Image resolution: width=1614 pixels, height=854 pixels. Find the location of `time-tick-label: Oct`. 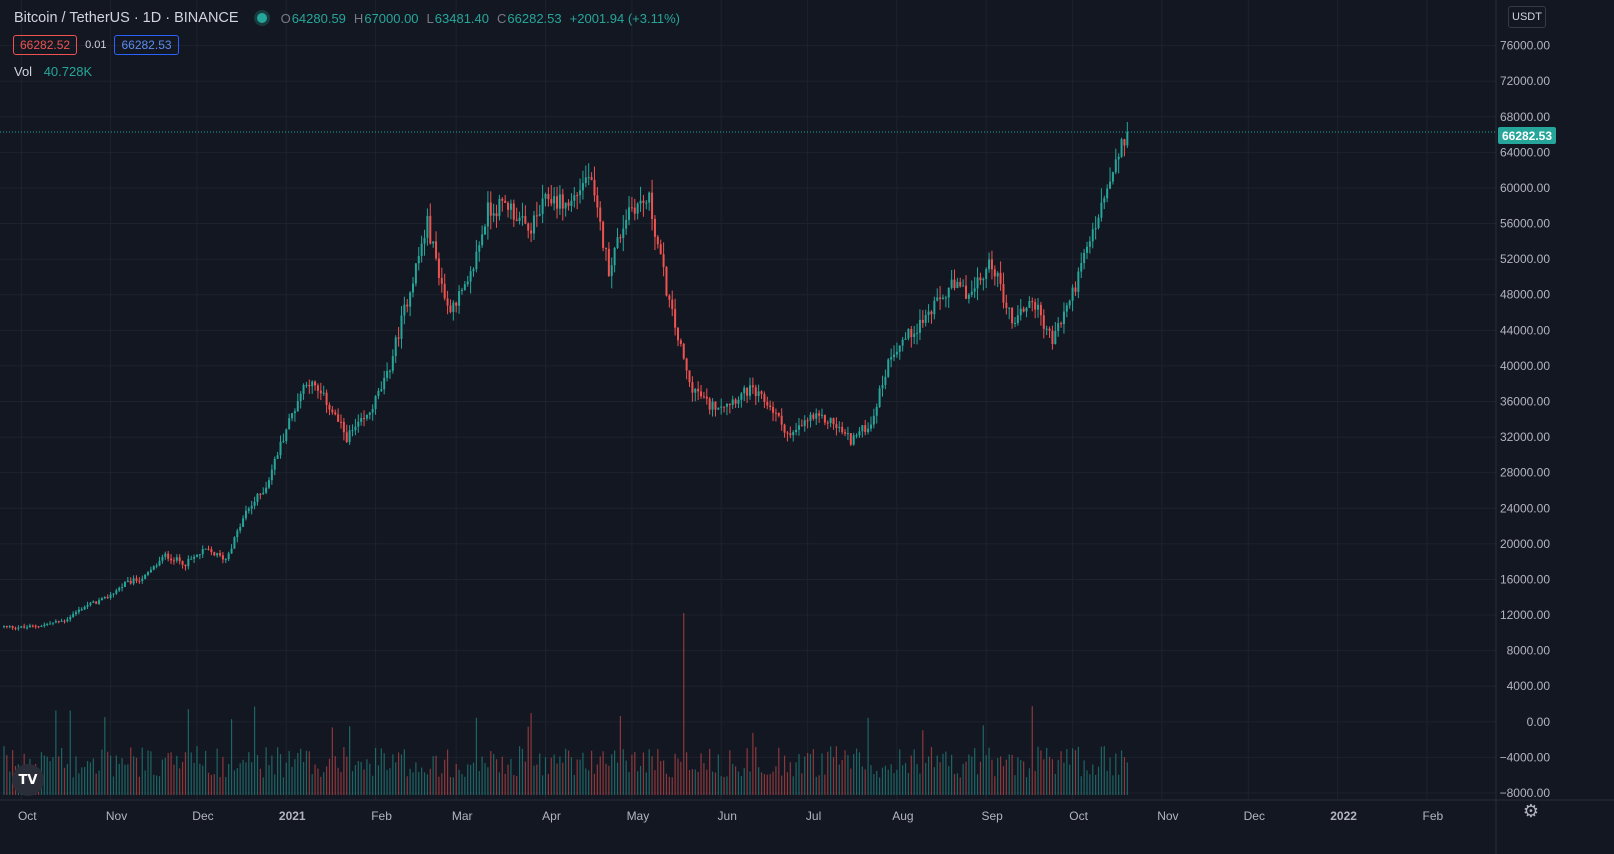

time-tick-label: Oct is located at coordinates (1078, 816).